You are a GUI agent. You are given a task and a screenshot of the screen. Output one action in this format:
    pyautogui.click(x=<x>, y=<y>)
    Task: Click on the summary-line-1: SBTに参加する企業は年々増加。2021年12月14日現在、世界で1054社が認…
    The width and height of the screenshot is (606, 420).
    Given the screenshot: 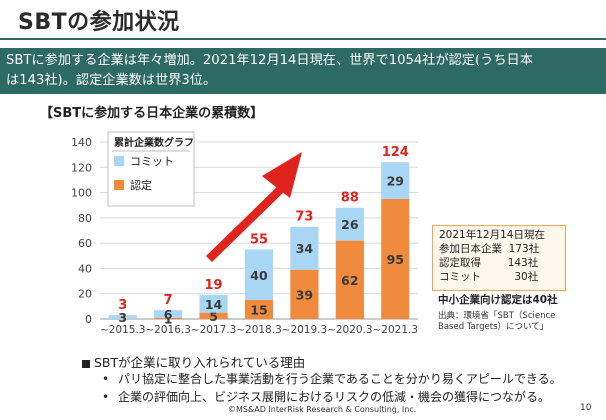 What is the action you would take?
    pyautogui.click(x=269, y=60)
    